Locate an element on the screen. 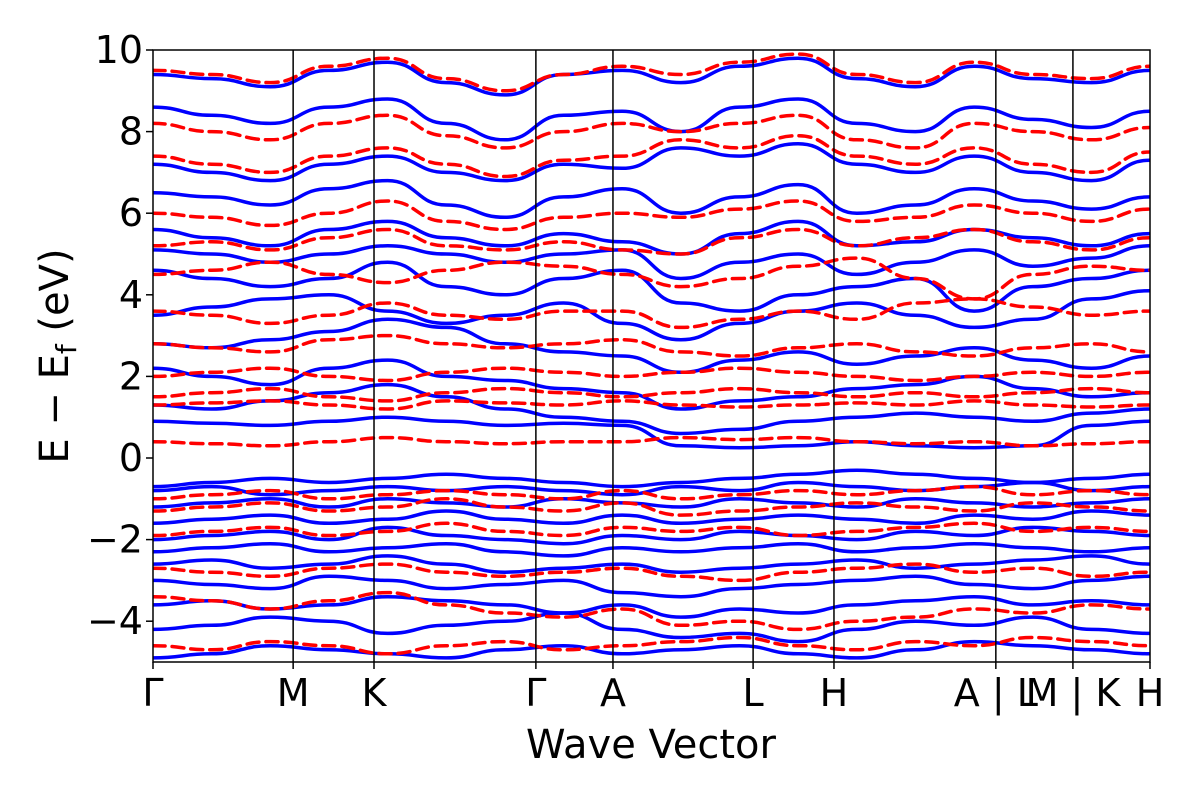 This screenshot has width=1200, height=800. y-tick-label-5: 6 is located at coordinates (131, 213).